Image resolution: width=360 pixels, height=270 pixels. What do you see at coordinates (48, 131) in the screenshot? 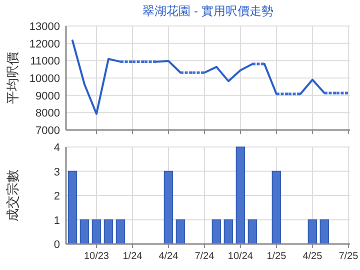
I see `y-tick-label: 7000` at bounding box center [48, 131].